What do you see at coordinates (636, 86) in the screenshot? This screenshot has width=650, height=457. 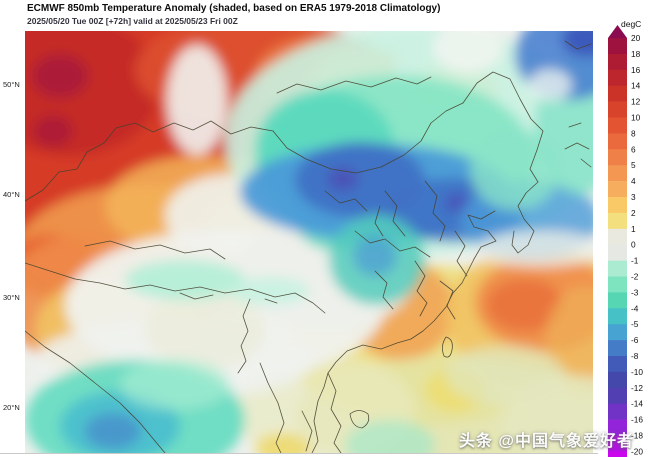 I see `colorbar-tick: 14` at bounding box center [636, 86].